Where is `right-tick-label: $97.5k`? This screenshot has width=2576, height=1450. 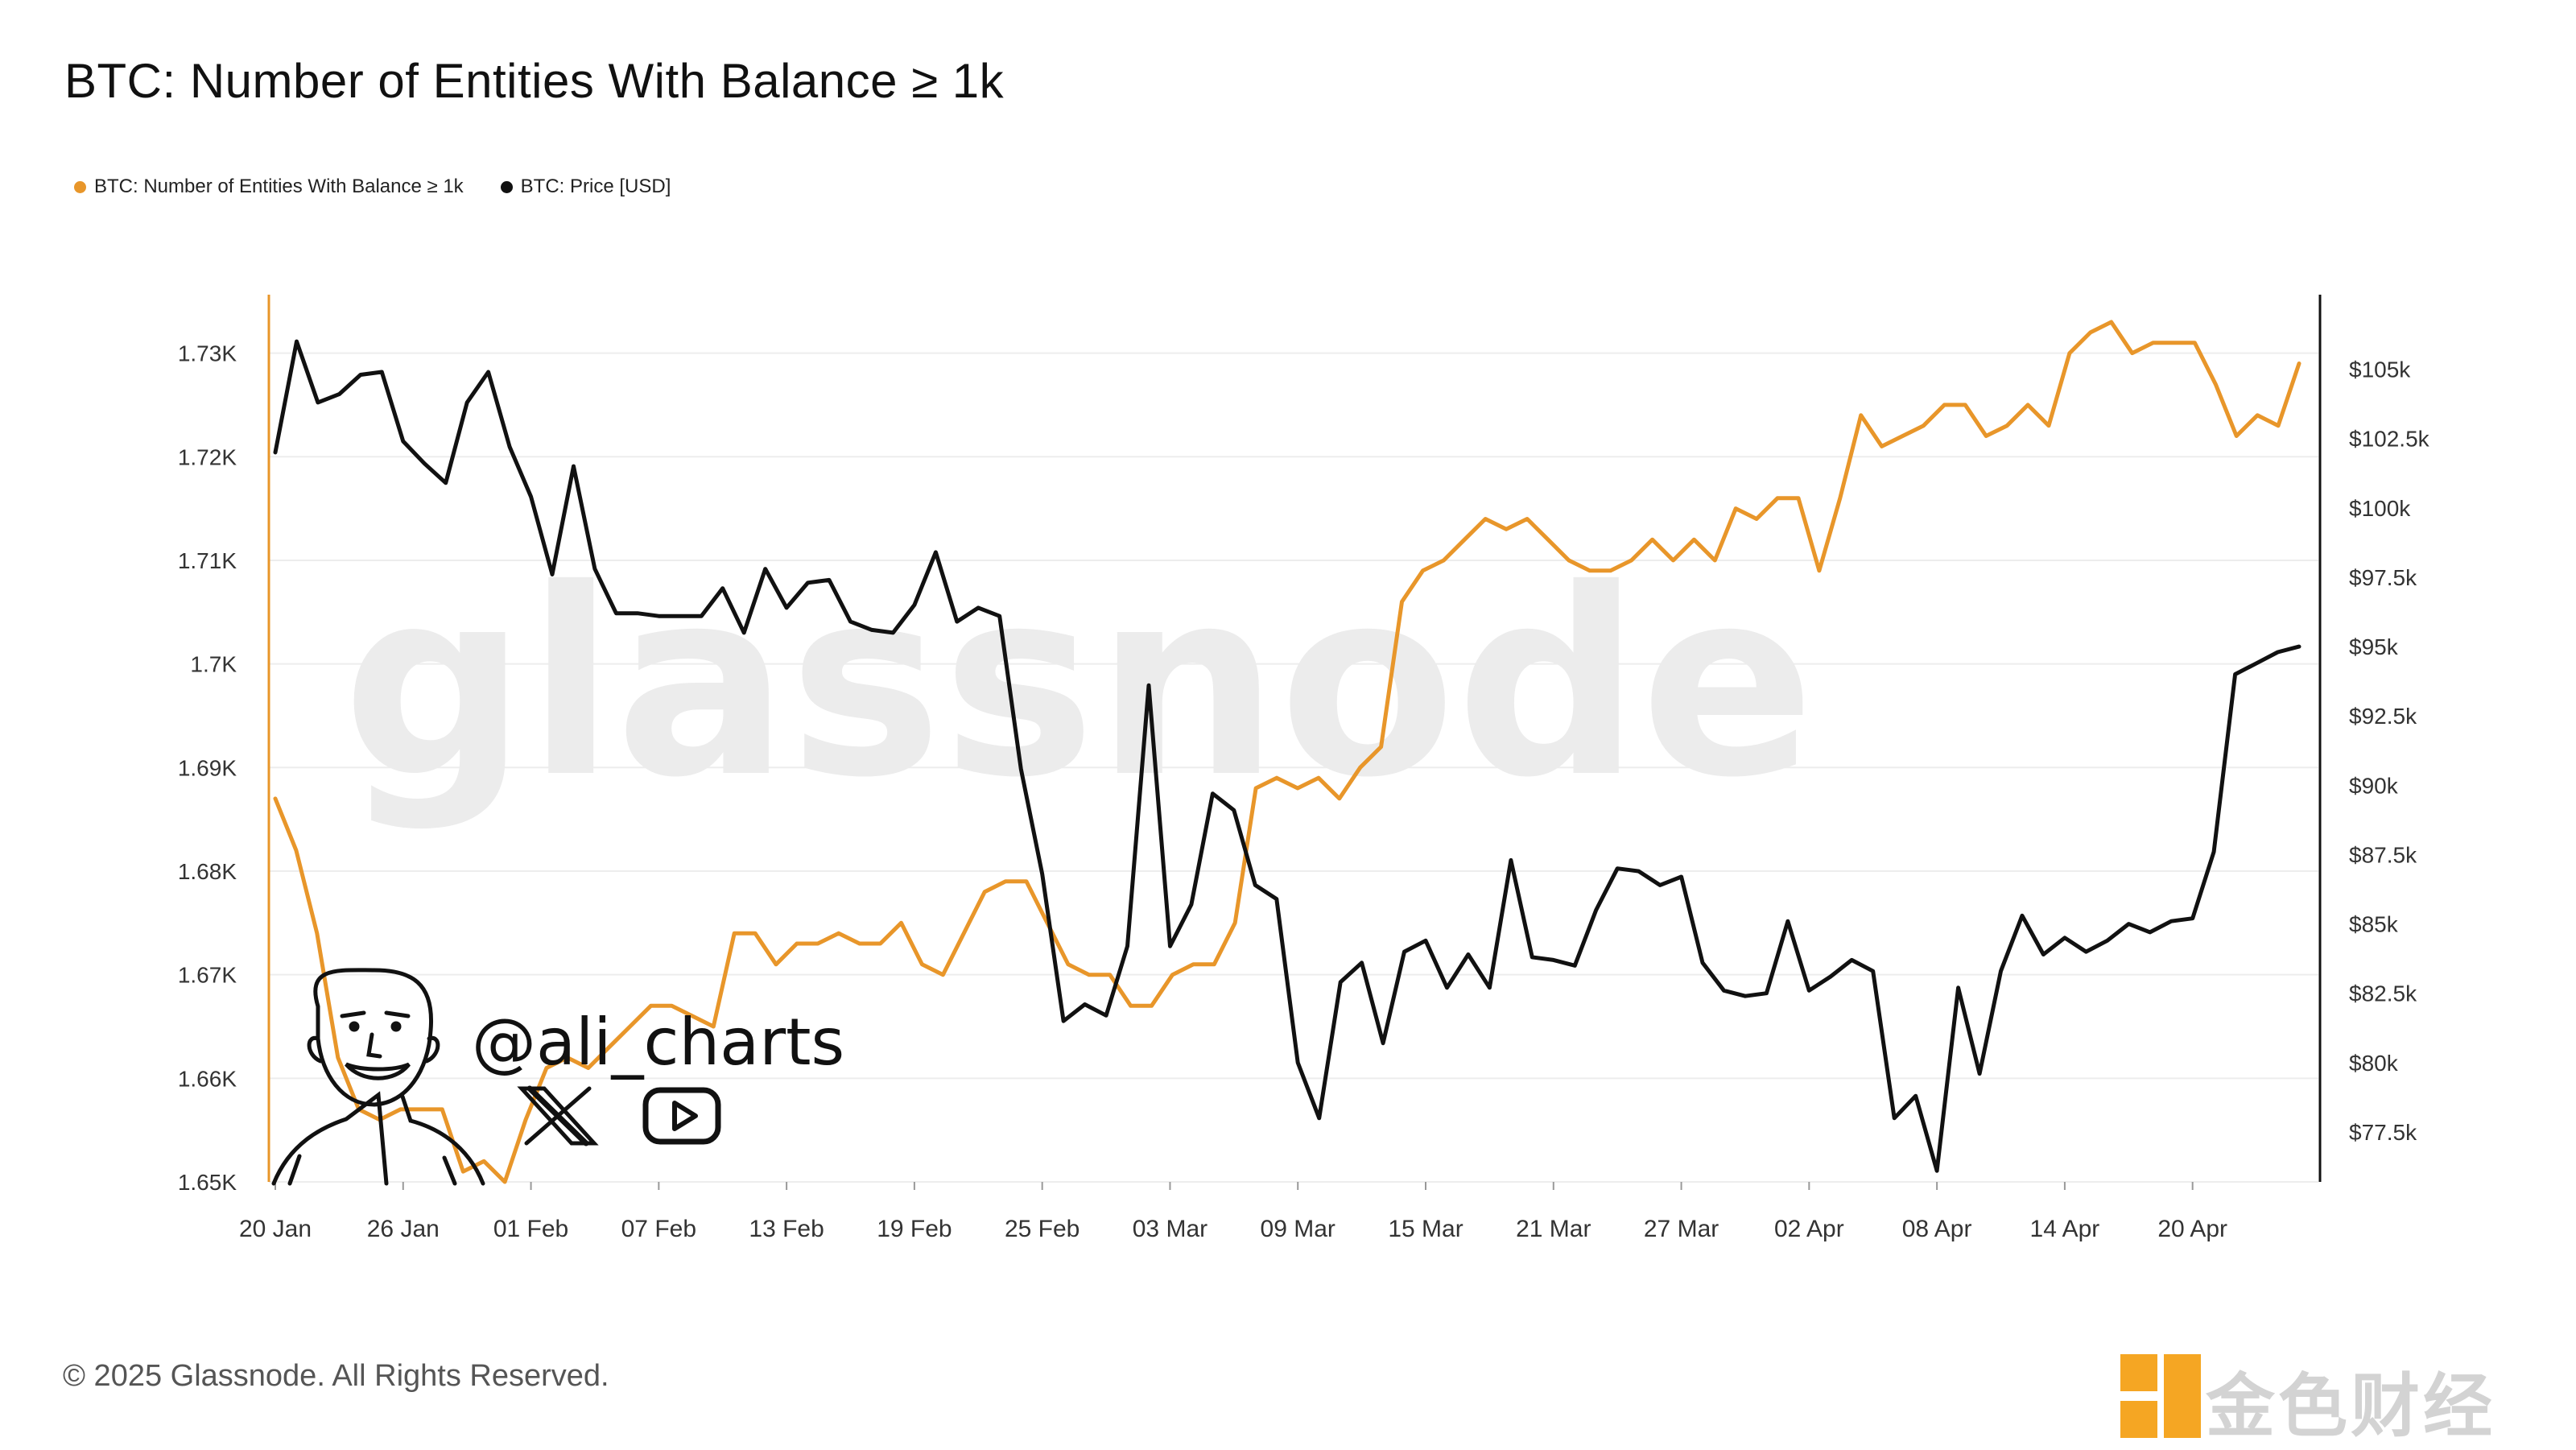 right-tick-label: $97.5k is located at coordinates (2383, 577).